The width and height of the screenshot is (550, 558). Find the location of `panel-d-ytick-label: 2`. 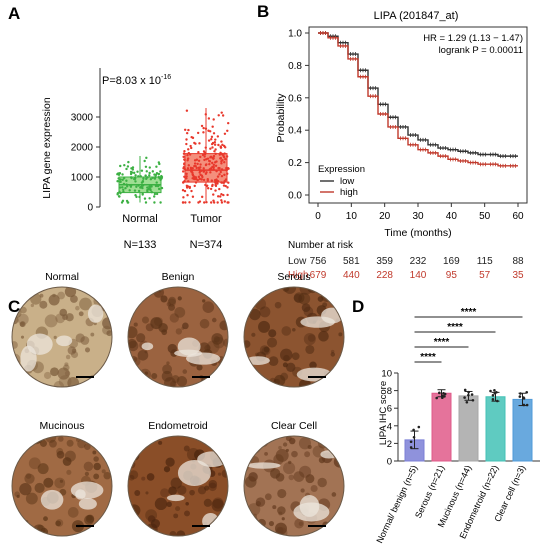

panel-d-ytick-label: 2 is located at coordinates (389, 444).